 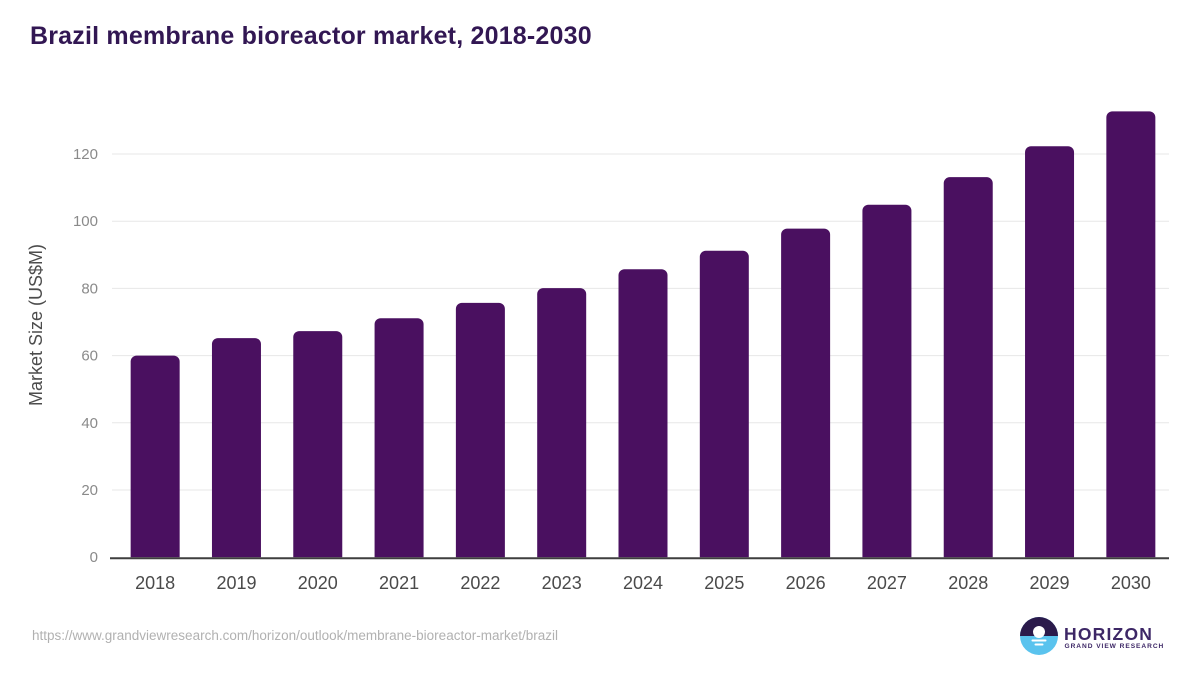 I want to click on bar-2025, so click(x=724, y=404).